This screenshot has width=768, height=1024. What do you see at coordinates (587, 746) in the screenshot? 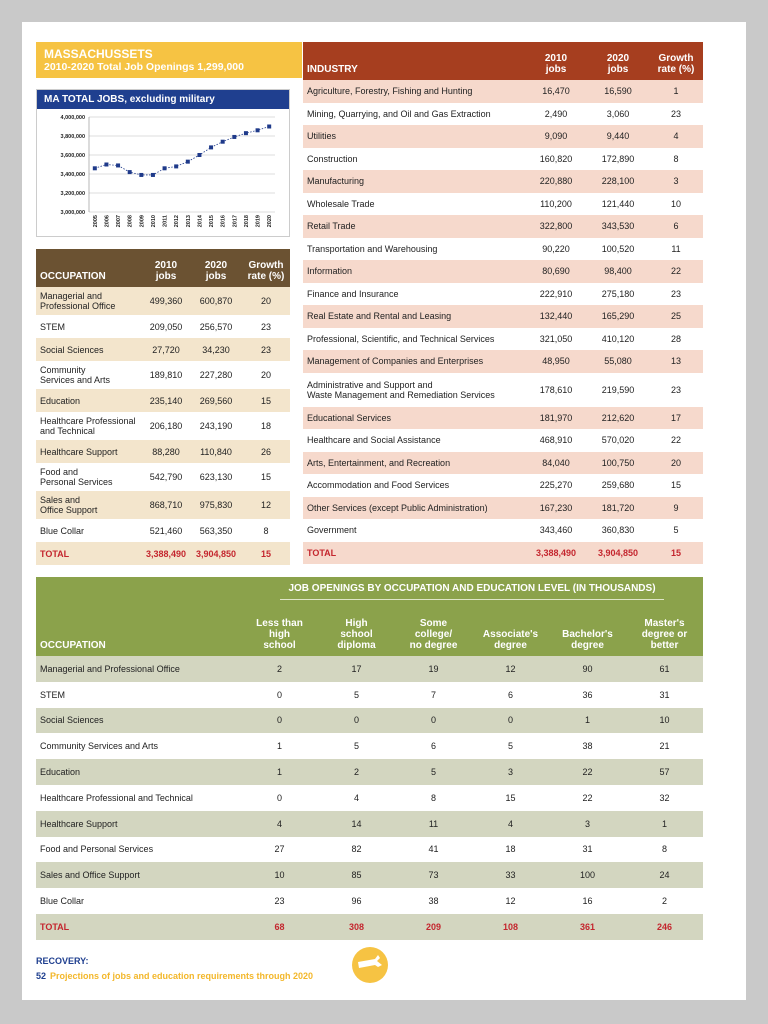
I see `cell-value: 38` at bounding box center [587, 746].